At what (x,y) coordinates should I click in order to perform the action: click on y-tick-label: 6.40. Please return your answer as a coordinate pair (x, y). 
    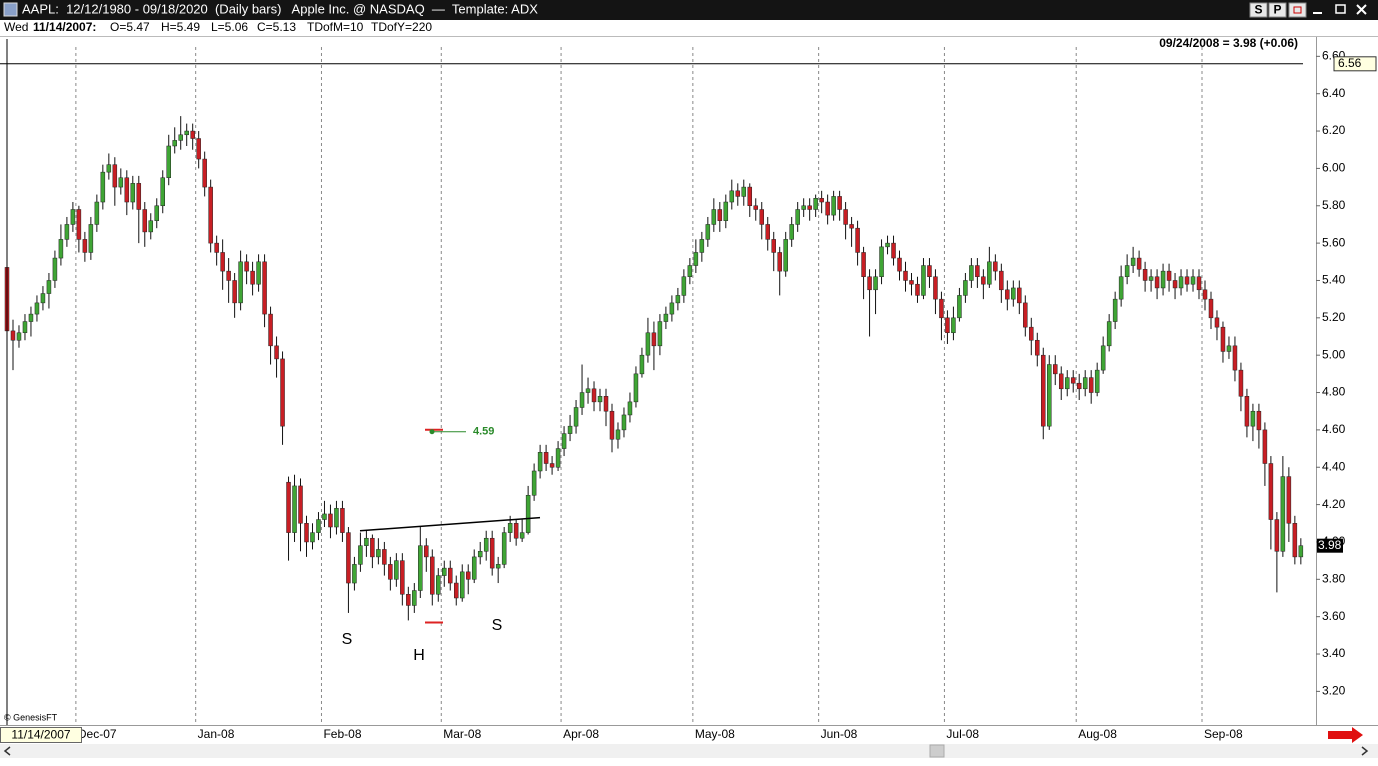
    Looking at the image, I should click on (1334, 93).